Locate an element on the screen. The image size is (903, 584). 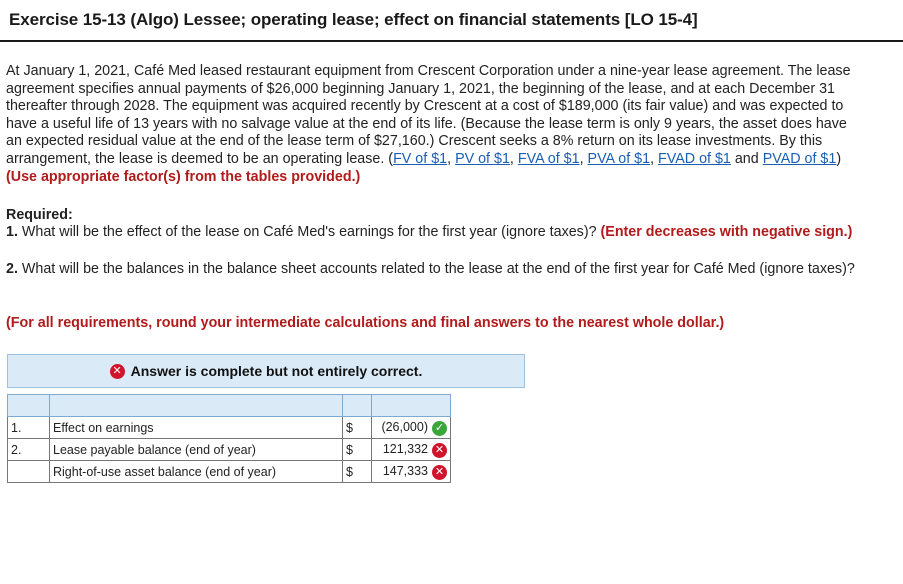
row-label: Lease payable balance (end of year) is located at coordinates (196, 449).